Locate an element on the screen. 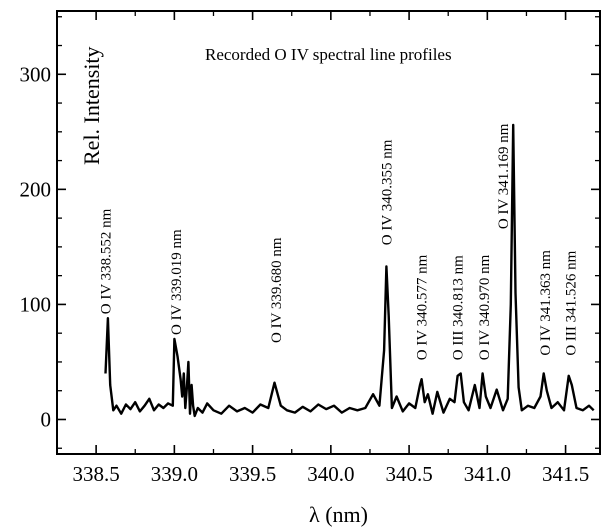 The height and width of the screenshot is (531, 610). x-tick-label: 339.0 is located at coordinates (174, 474).